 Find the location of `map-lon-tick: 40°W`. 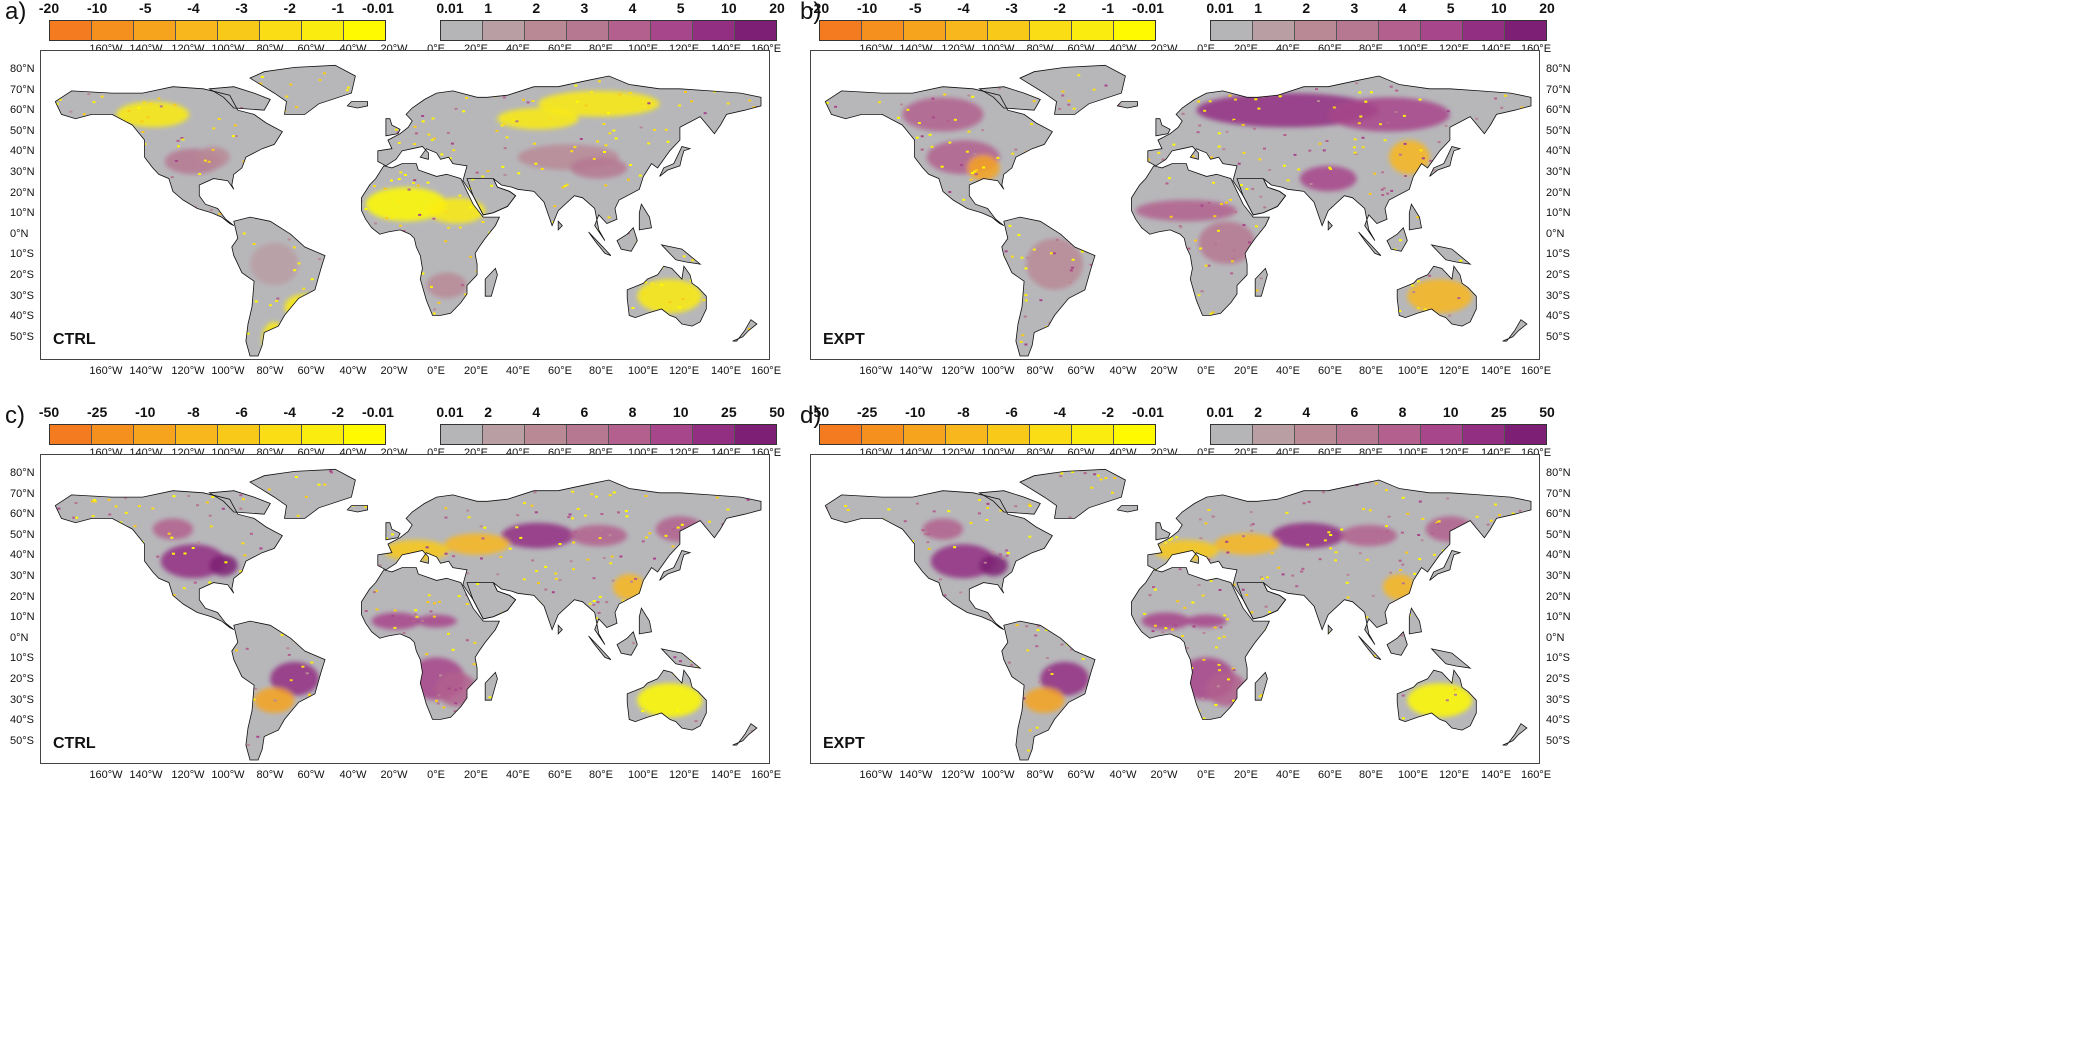

map-lon-tick: 40°W is located at coordinates (1123, 371).